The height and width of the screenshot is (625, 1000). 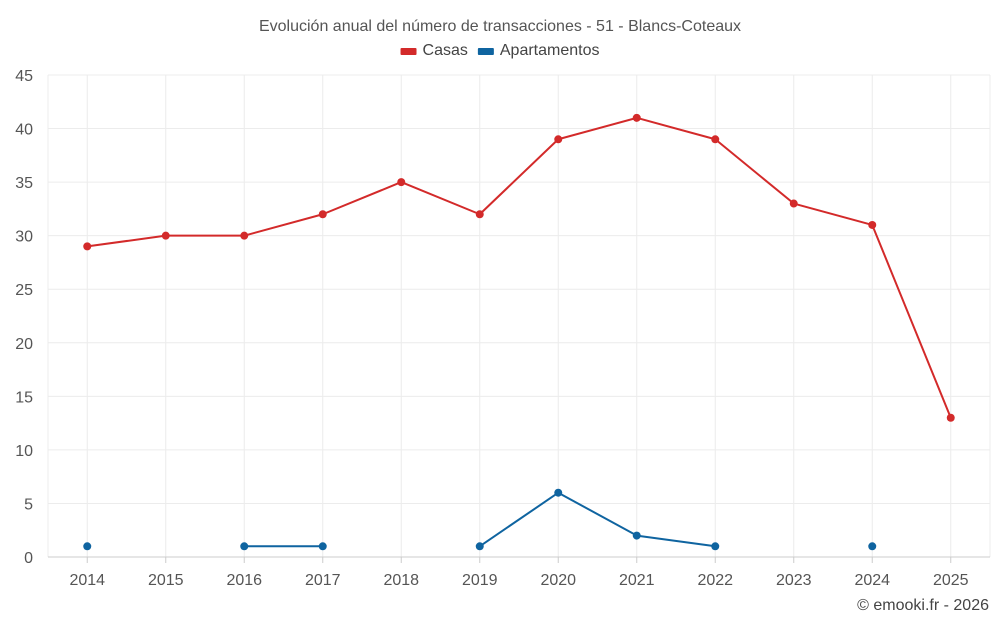 I want to click on x-tick-label: 2021, so click(x=637, y=580).